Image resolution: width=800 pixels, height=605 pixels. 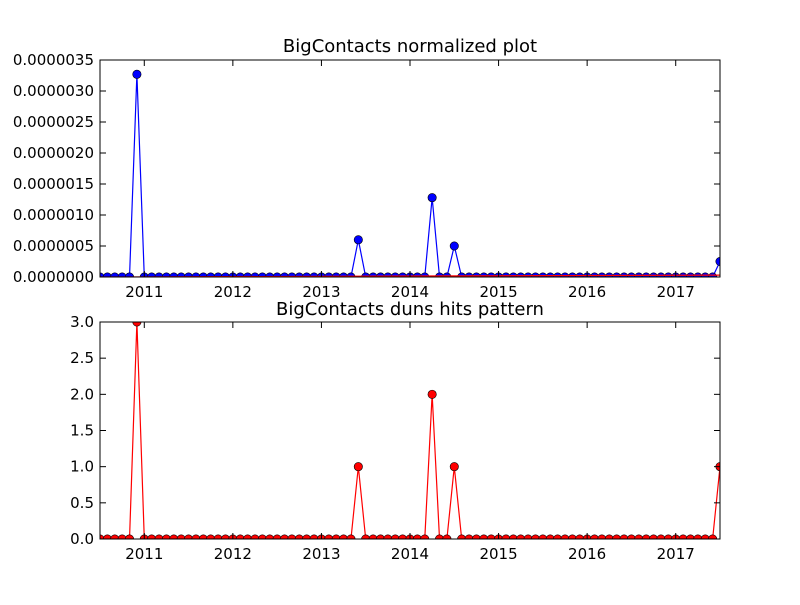 What do you see at coordinates (53, 215) in the screenshot?
I see `normalized-y-tick-label: 0.0000010` at bounding box center [53, 215].